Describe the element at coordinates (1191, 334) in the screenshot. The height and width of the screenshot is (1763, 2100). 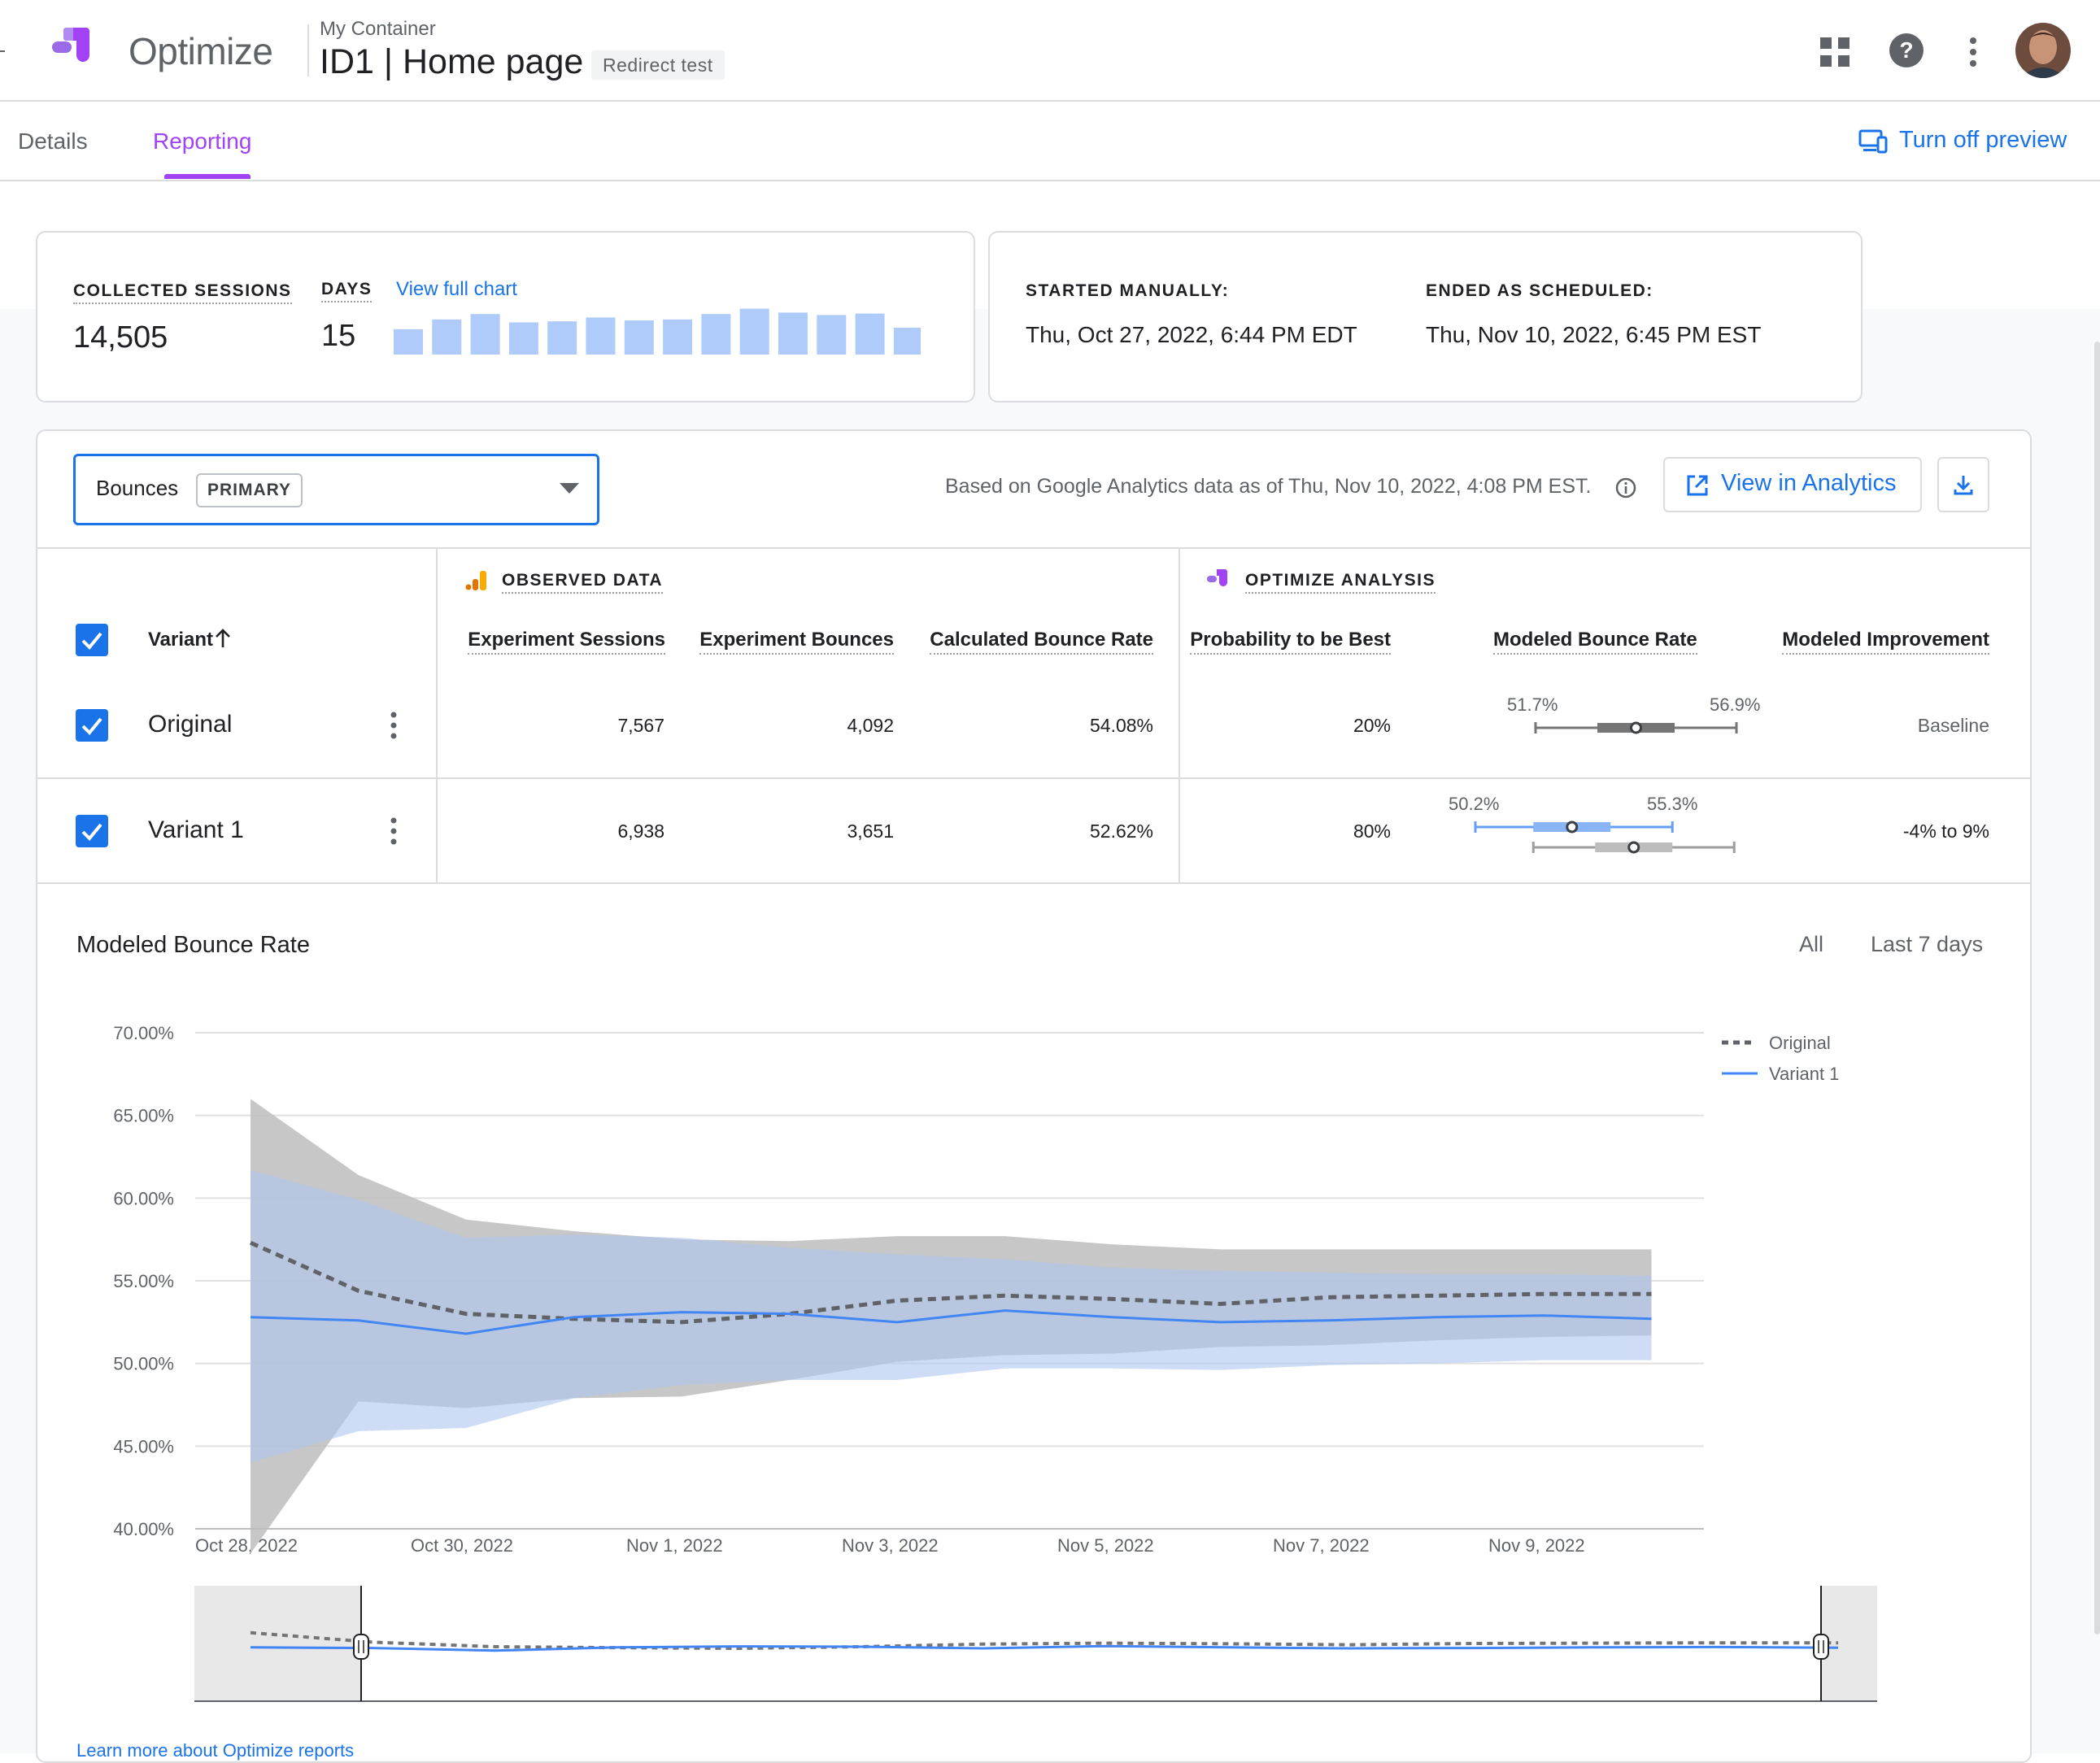
I see `started-value: Thu, Oct 27, 2022, 6:44 PM EDT` at that location.